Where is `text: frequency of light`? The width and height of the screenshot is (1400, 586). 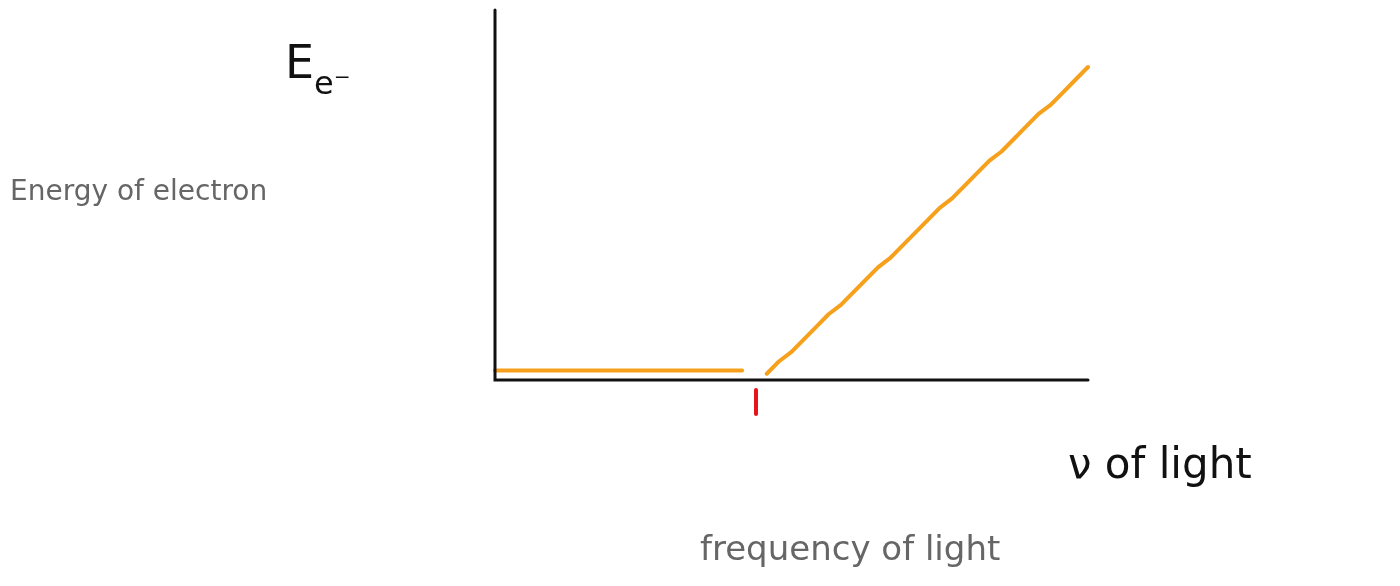 text: frequency of light is located at coordinates (850, 548).